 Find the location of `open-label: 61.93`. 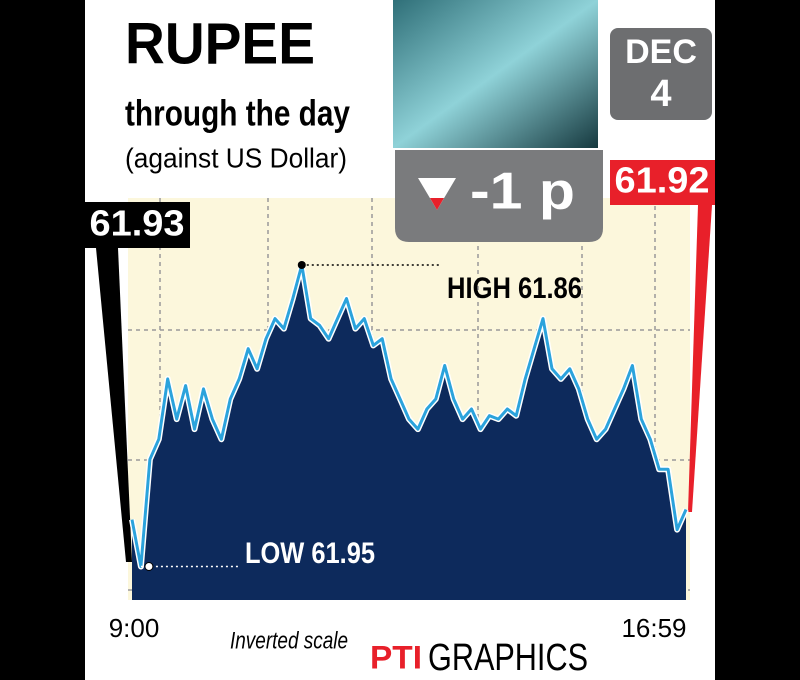

open-label: 61.93 is located at coordinates (137, 223).